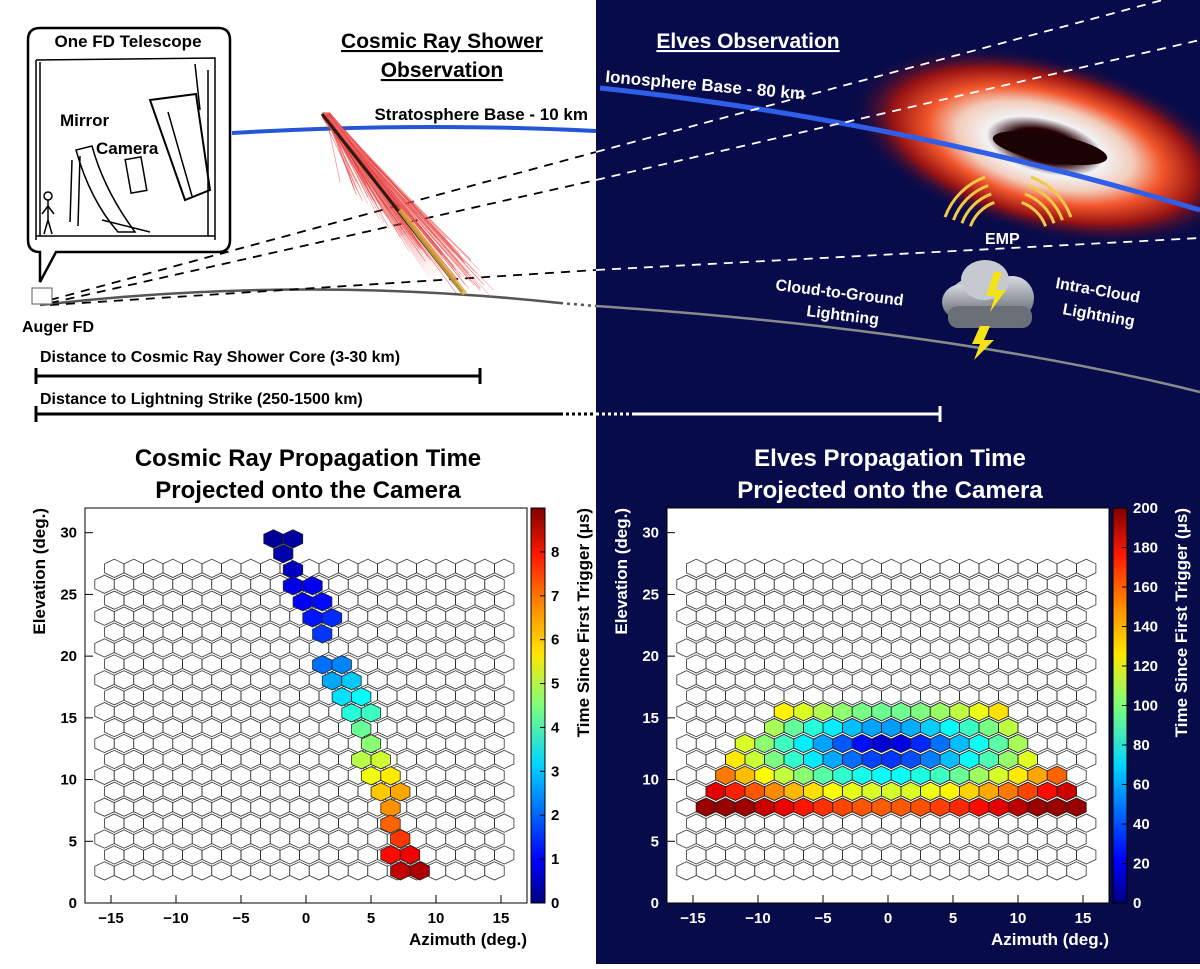 The image size is (1200, 969). Describe the element at coordinates (747, 41) in the screenshot. I see `elves-title: Elves Observation` at that location.